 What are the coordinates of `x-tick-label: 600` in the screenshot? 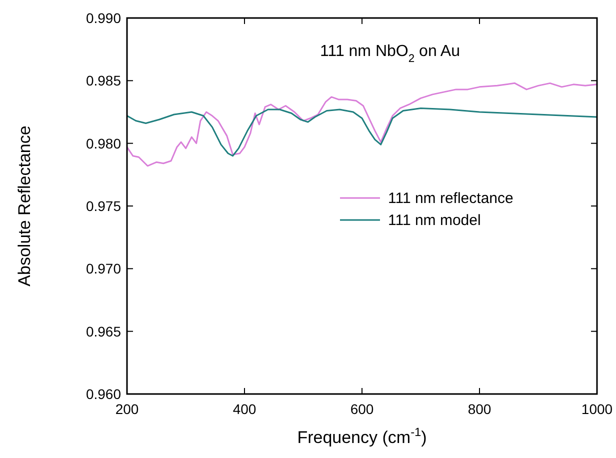 It's located at (362, 409).